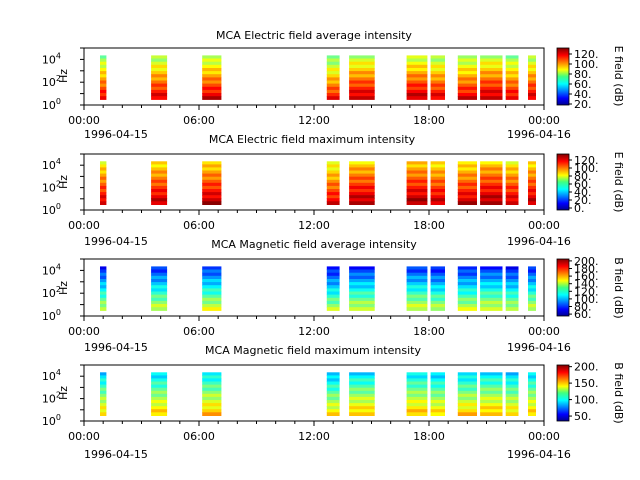 Image resolution: width=640 pixels, height=480 pixels. Describe the element at coordinates (586, 261) in the screenshot. I see `colorbar-tick-label: 200.` at that location.